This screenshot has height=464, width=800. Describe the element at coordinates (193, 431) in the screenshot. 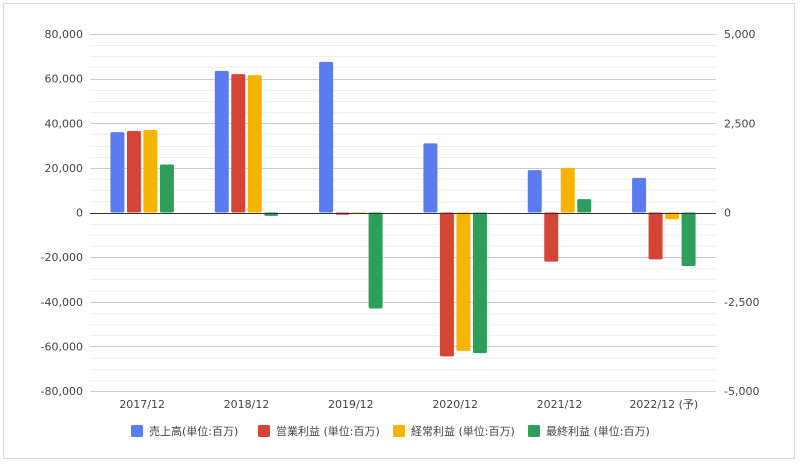

I see `legend-label: 売上高(単位:百万)` at that location.